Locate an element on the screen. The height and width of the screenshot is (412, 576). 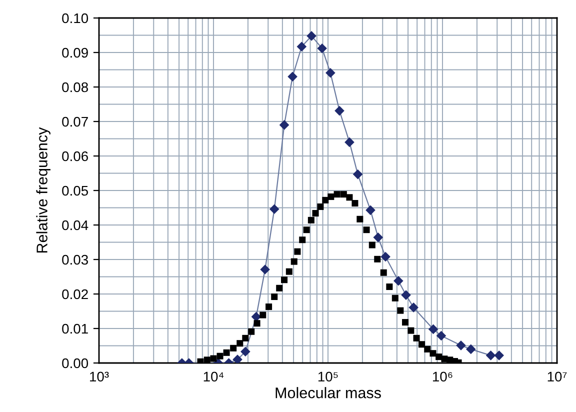
y-tick-label: 0.03 is located at coordinates (75, 259).